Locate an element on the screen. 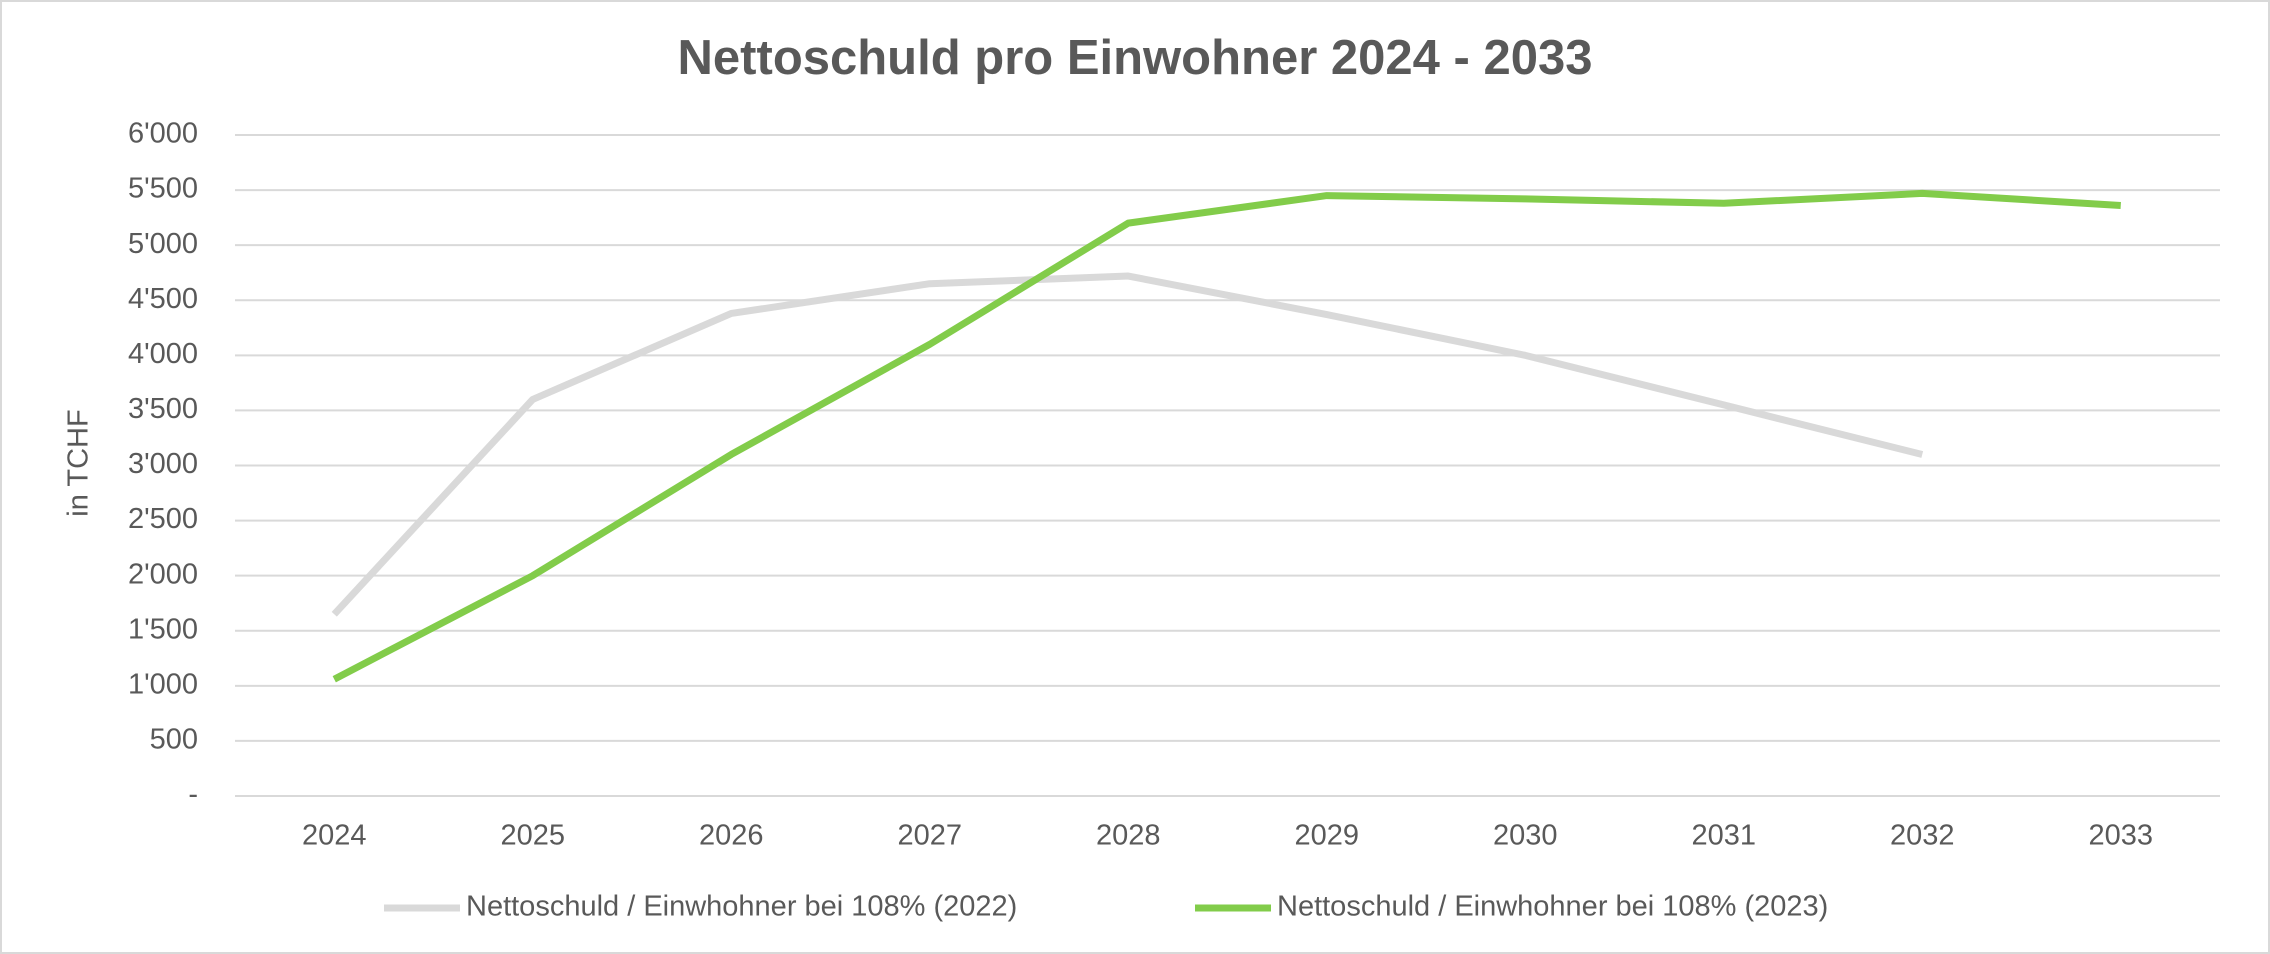 The image size is (2270, 954). y-tick-label: 3'500 is located at coordinates (163, 409).